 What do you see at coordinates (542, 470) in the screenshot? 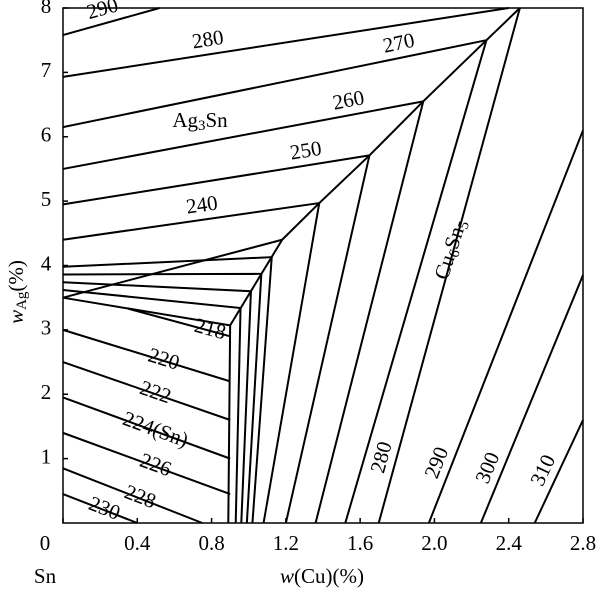
I see `isotherm-label: 310` at bounding box center [542, 470].